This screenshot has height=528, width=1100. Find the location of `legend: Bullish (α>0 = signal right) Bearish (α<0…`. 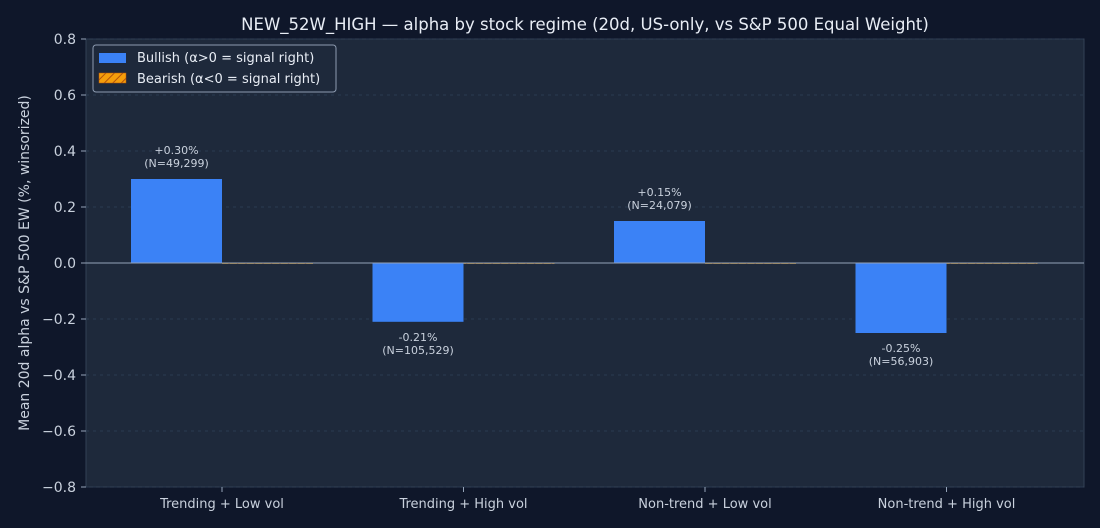

legend: Bullish (α>0 = signal right) Bearish (α<0… is located at coordinates (214, 68).